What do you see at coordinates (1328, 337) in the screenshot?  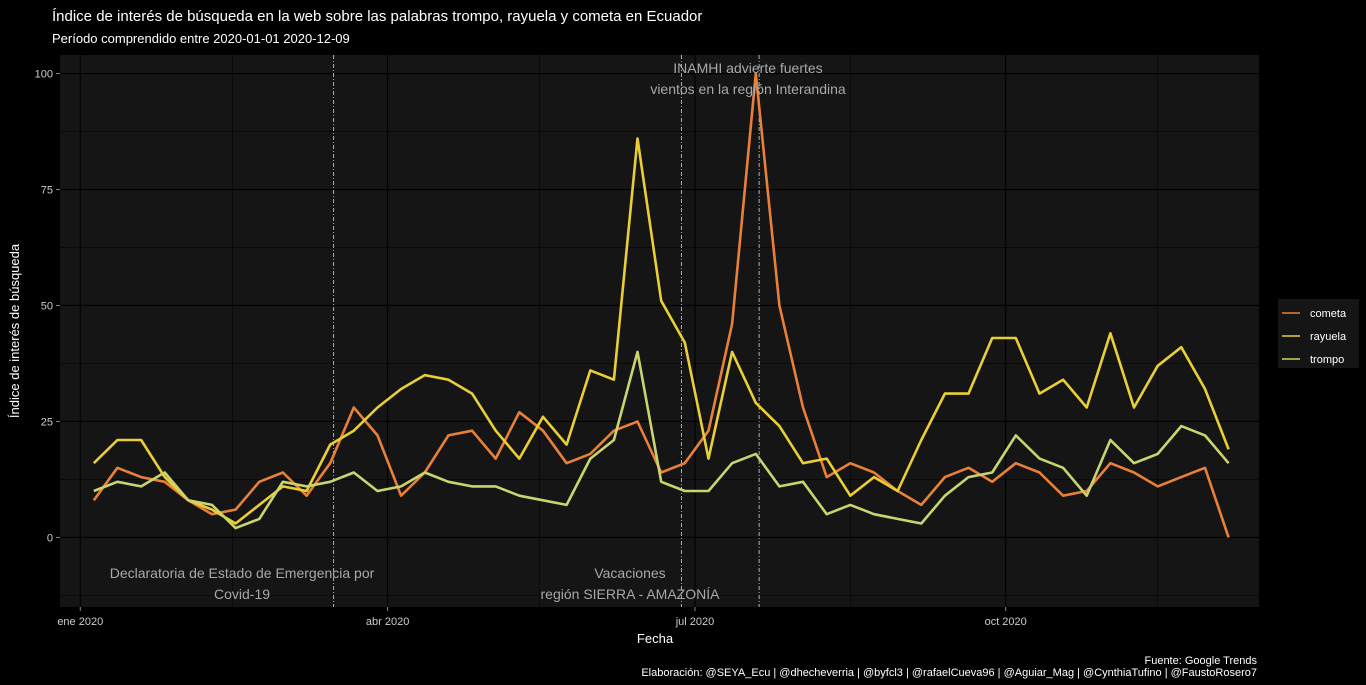 I see `legend-label-rayuela: rayuela` at bounding box center [1328, 337].